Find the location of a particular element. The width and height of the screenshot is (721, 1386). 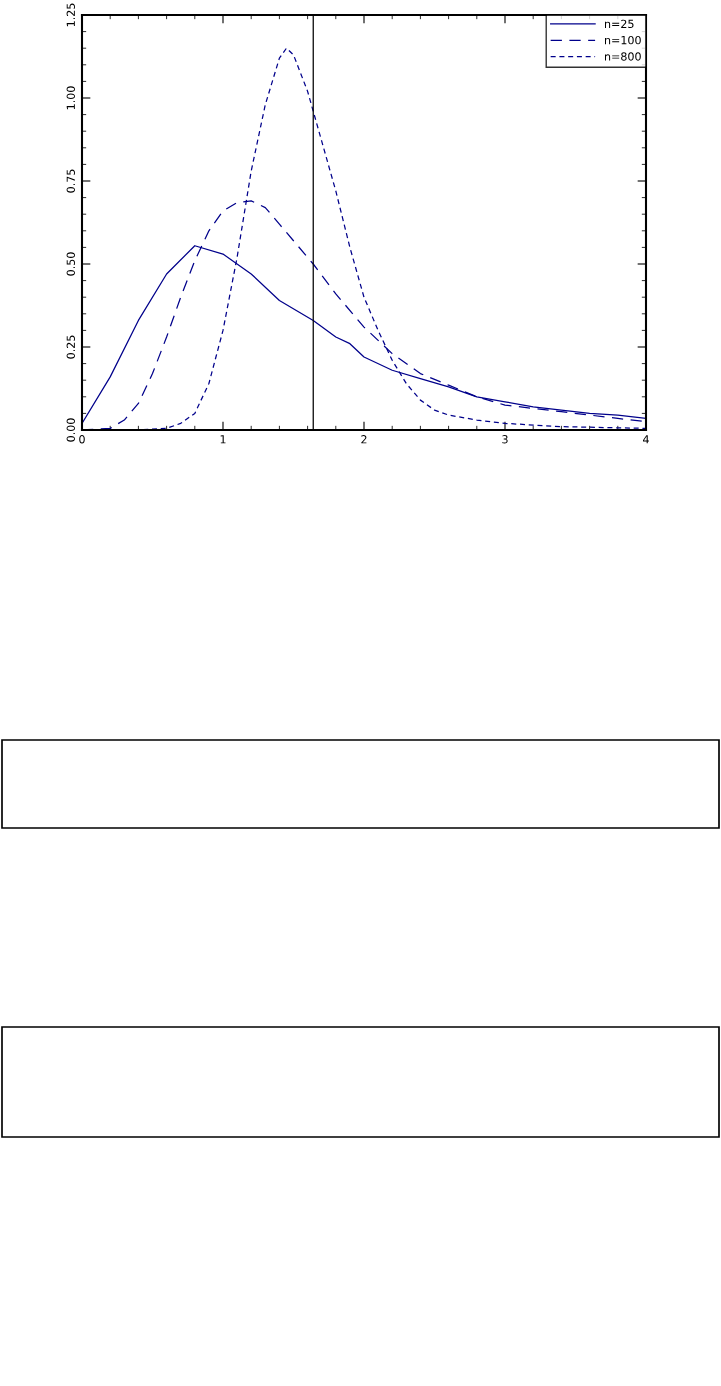

y-tick-label: 0.75 is located at coordinates (70, 181).